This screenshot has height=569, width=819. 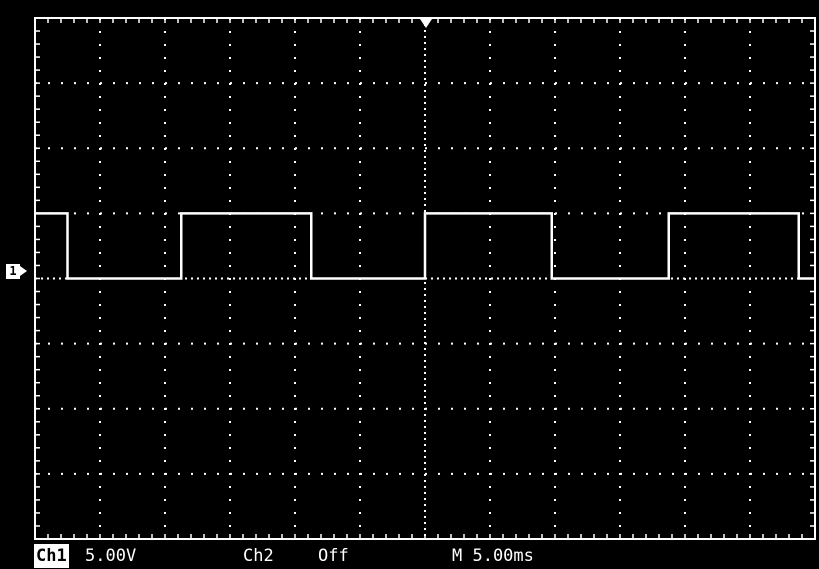 What do you see at coordinates (111, 556) in the screenshot?
I see `ch1-volts-per-div: 5.00V` at bounding box center [111, 556].